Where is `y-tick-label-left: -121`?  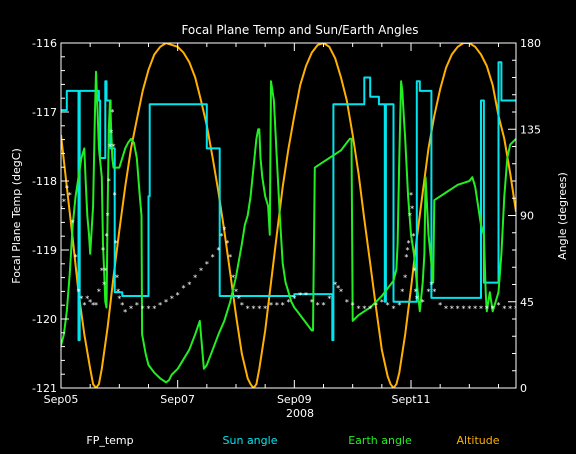
y-tick-label-left: -121 is located at coordinates (44, 388).